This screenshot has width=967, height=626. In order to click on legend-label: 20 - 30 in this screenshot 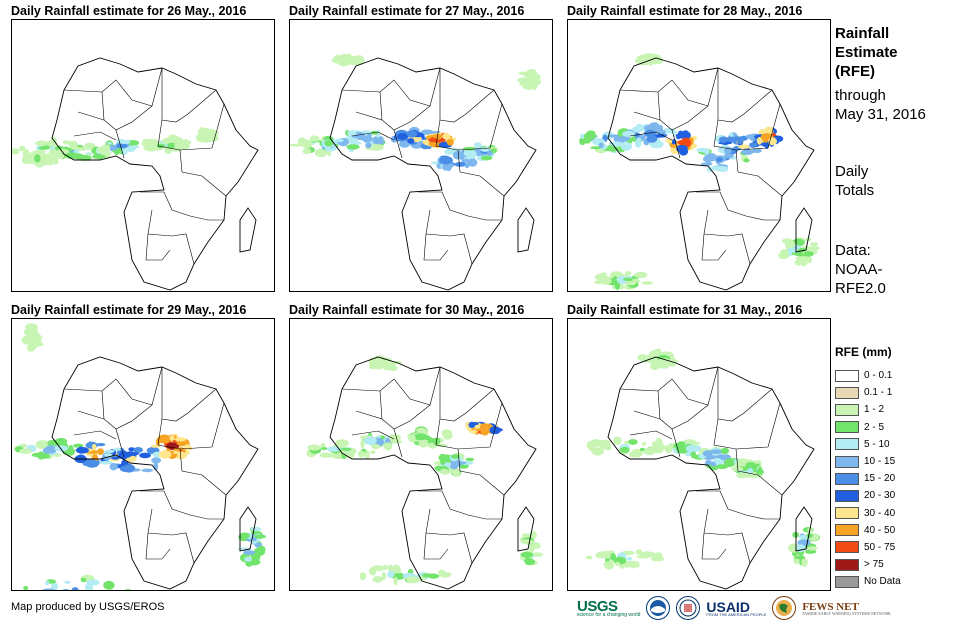, I will do `click(880, 496)`.